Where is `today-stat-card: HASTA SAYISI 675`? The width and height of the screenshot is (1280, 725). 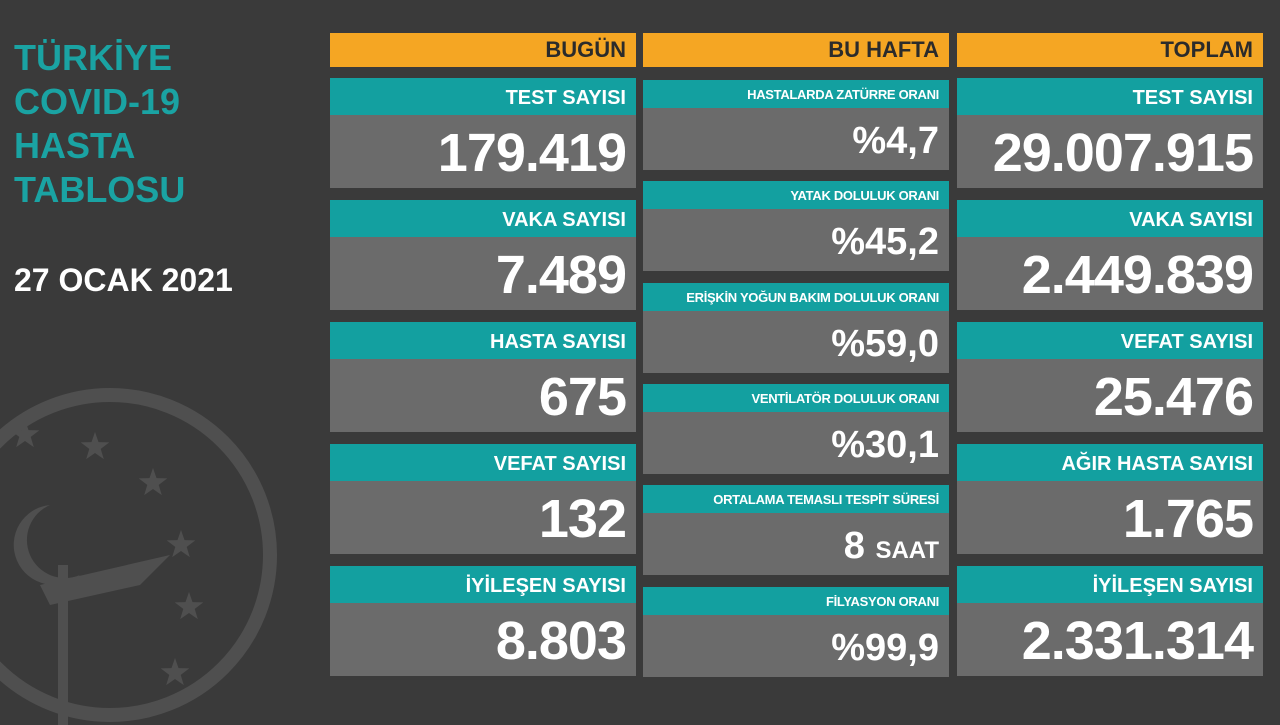
today-stat-card: HASTA SAYISI 675 is located at coordinates (483, 377).